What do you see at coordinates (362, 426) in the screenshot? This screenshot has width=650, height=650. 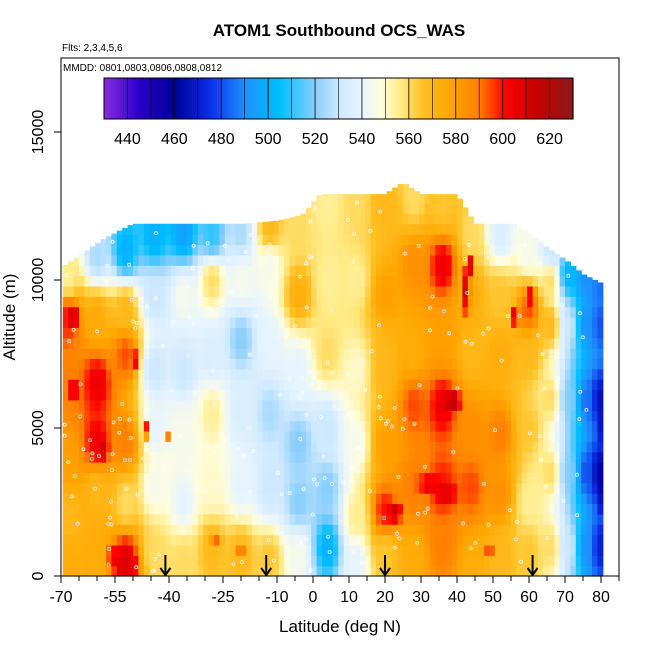 I see `heat-cell-1907` at bounding box center [362, 426].